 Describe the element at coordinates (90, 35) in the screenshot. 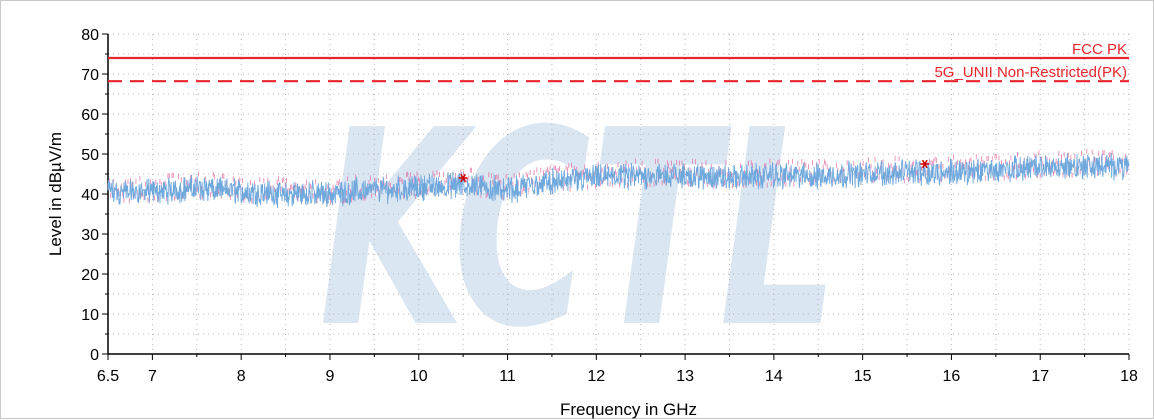

I see `y-tick-label: 80` at that location.